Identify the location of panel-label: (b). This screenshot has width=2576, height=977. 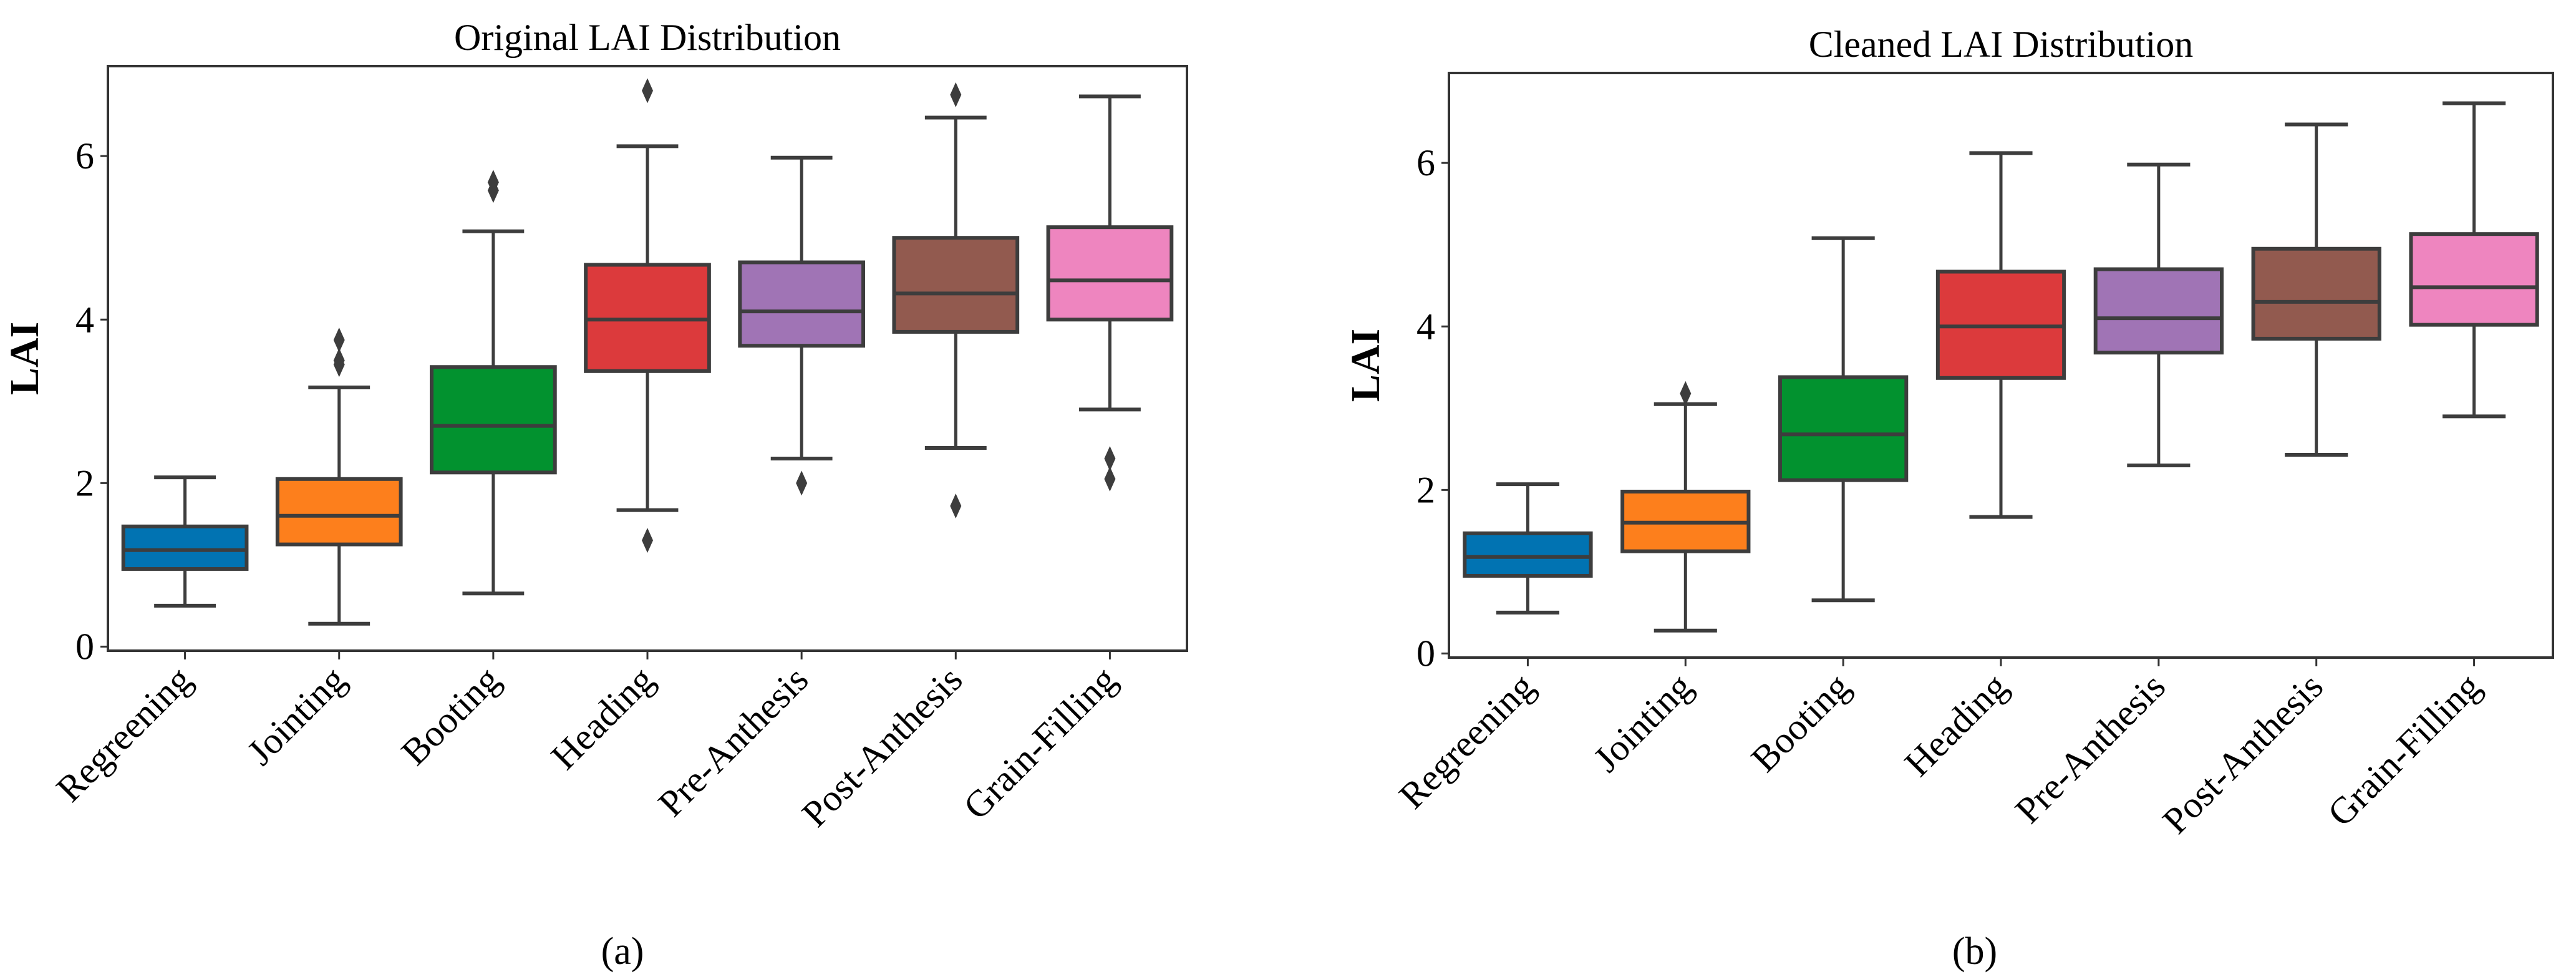
(1974, 951).